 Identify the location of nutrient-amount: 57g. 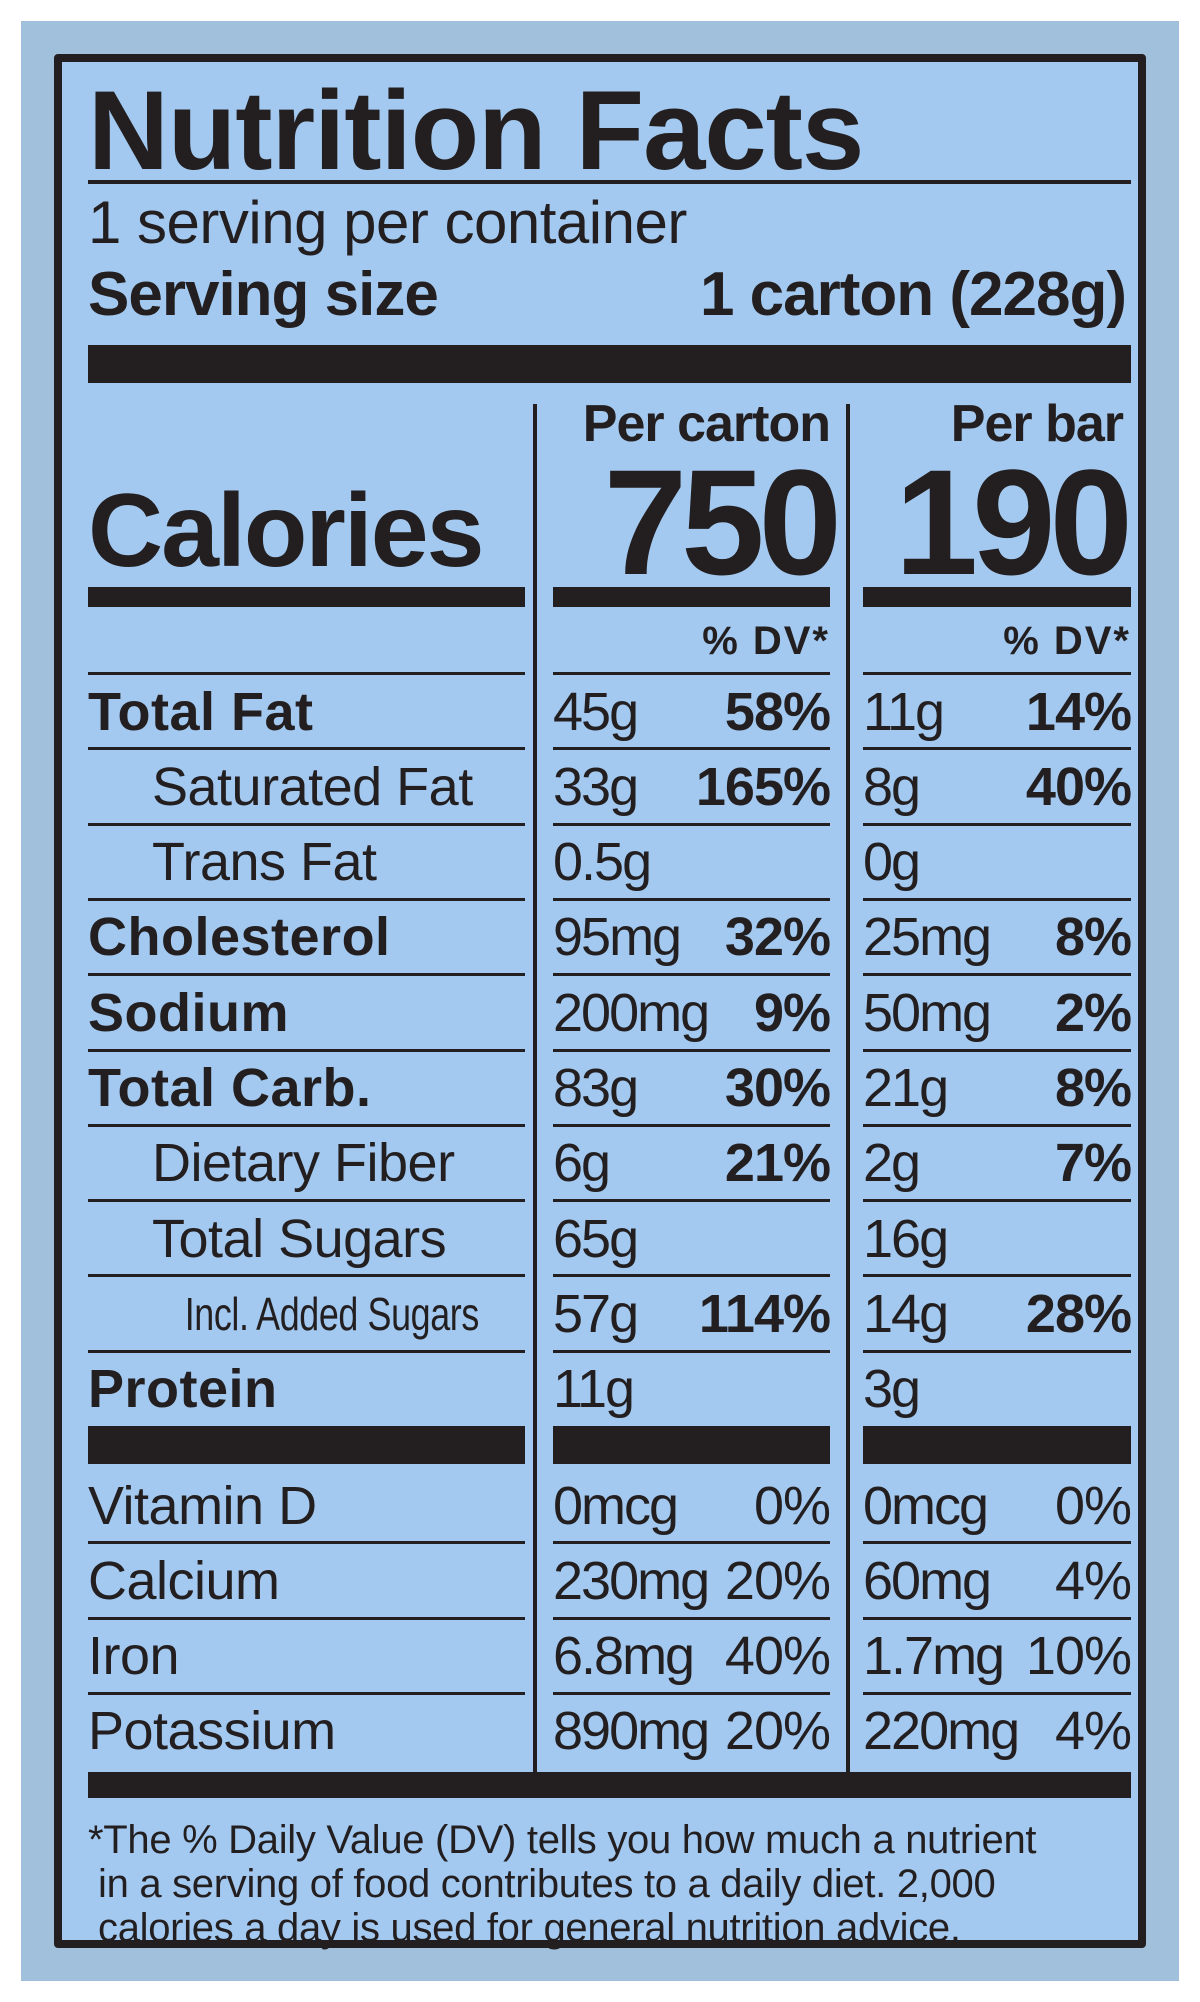
(596, 1313).